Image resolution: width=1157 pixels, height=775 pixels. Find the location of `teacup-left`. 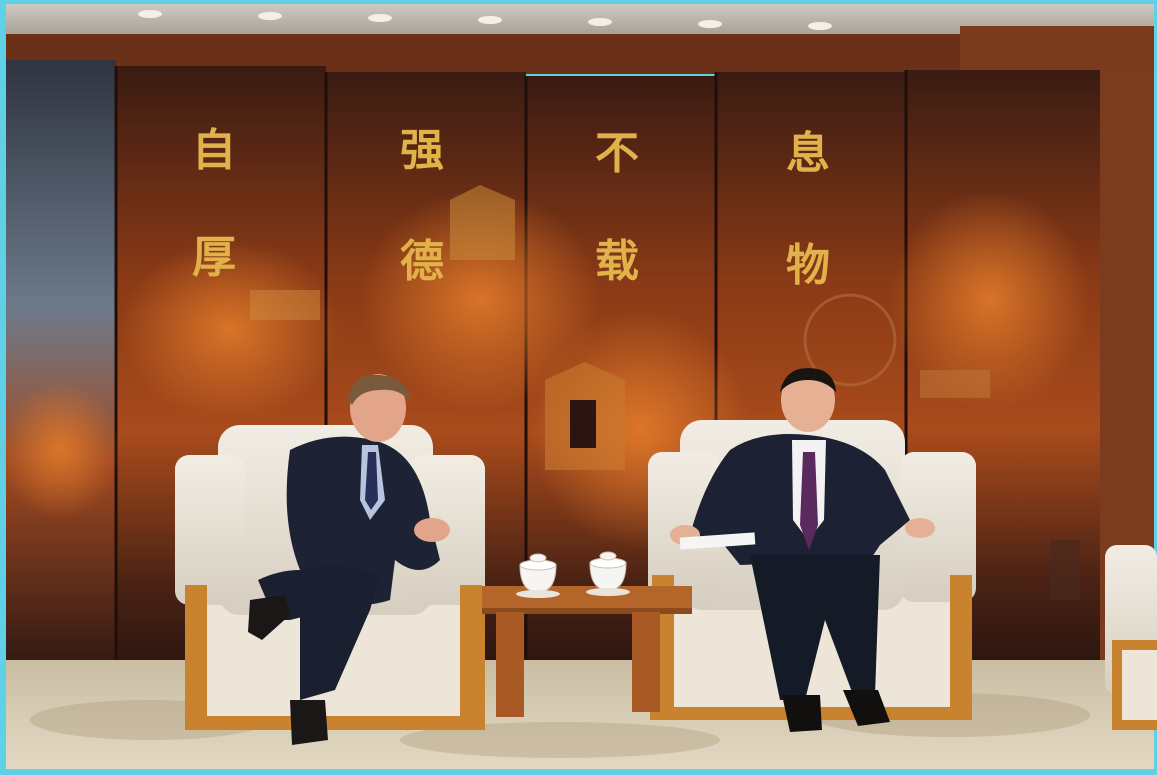

teacup-left is located at coordinates (538, 575).